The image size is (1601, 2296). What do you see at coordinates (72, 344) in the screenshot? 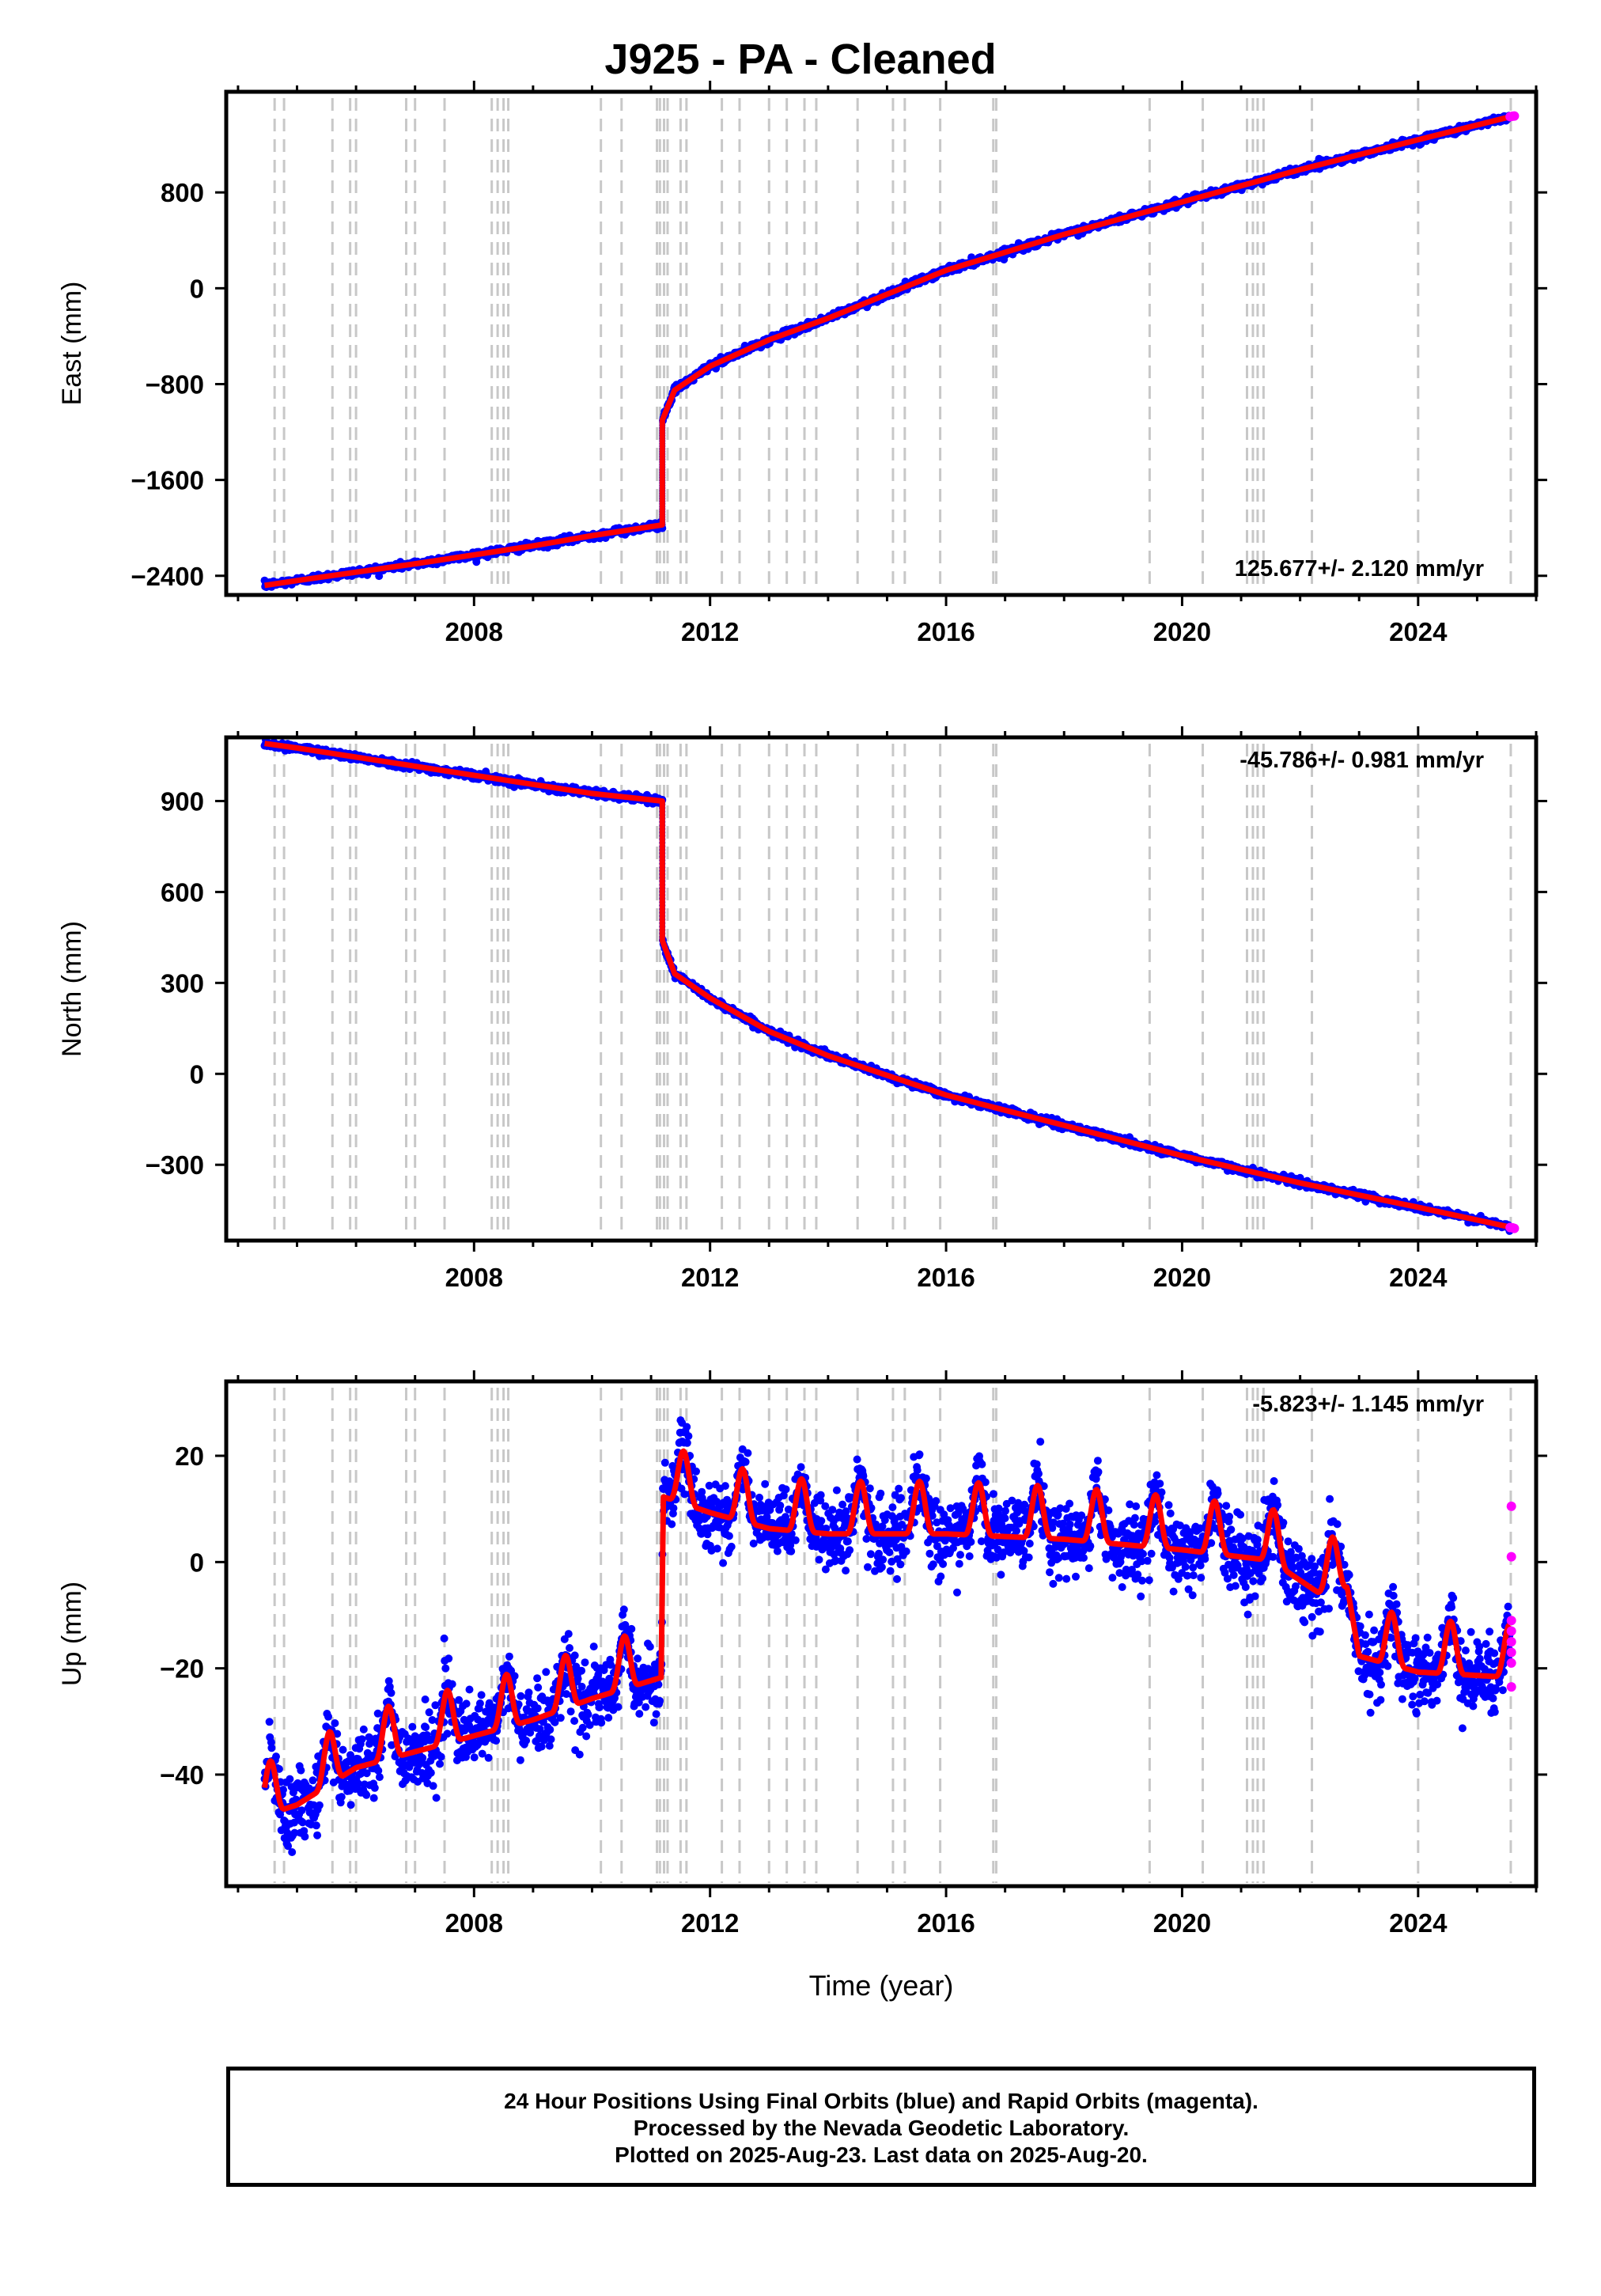
I see `y-axis-label: East (mm)` at bounding box center [72, 344].